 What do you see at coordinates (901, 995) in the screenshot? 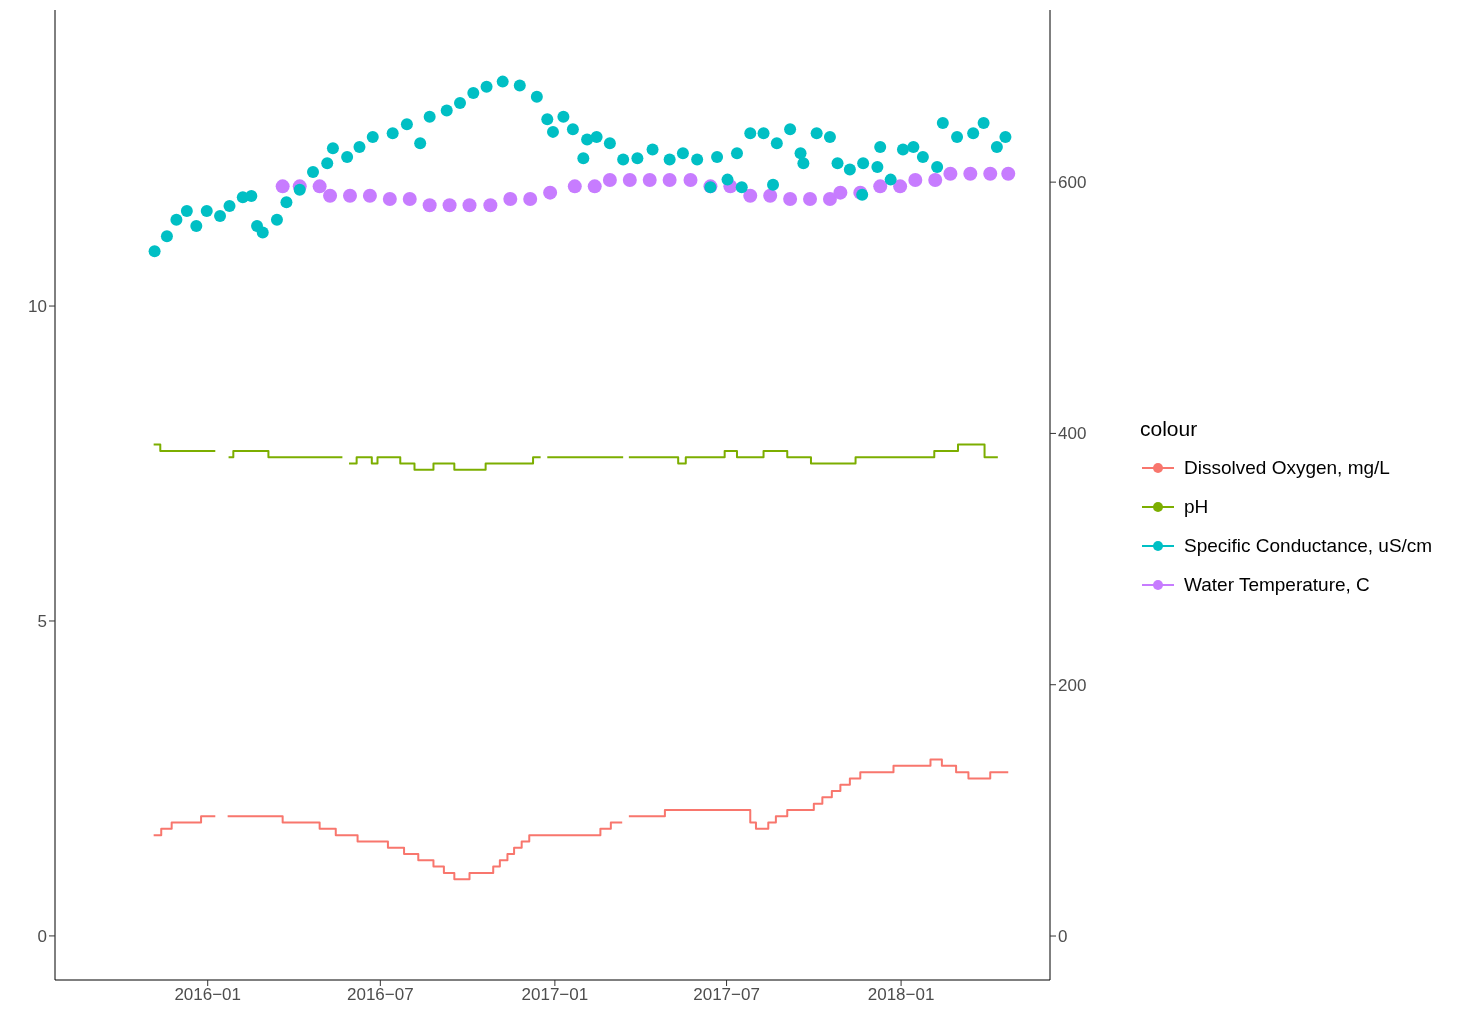
I see `x-tick-label: 2018−01` at bounding box center [901, 995].